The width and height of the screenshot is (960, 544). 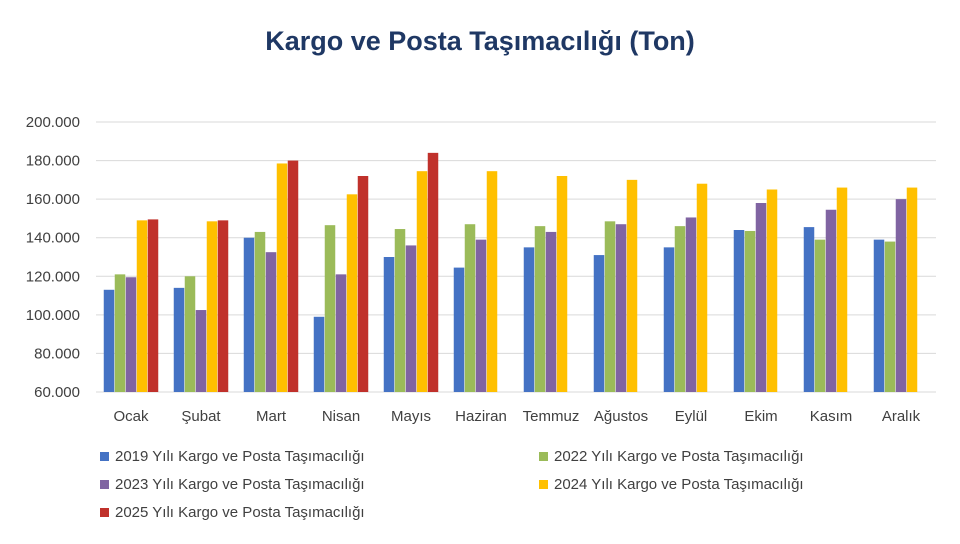 I want to click on y-tick-label: 140.000, so click(x=53, y=238).